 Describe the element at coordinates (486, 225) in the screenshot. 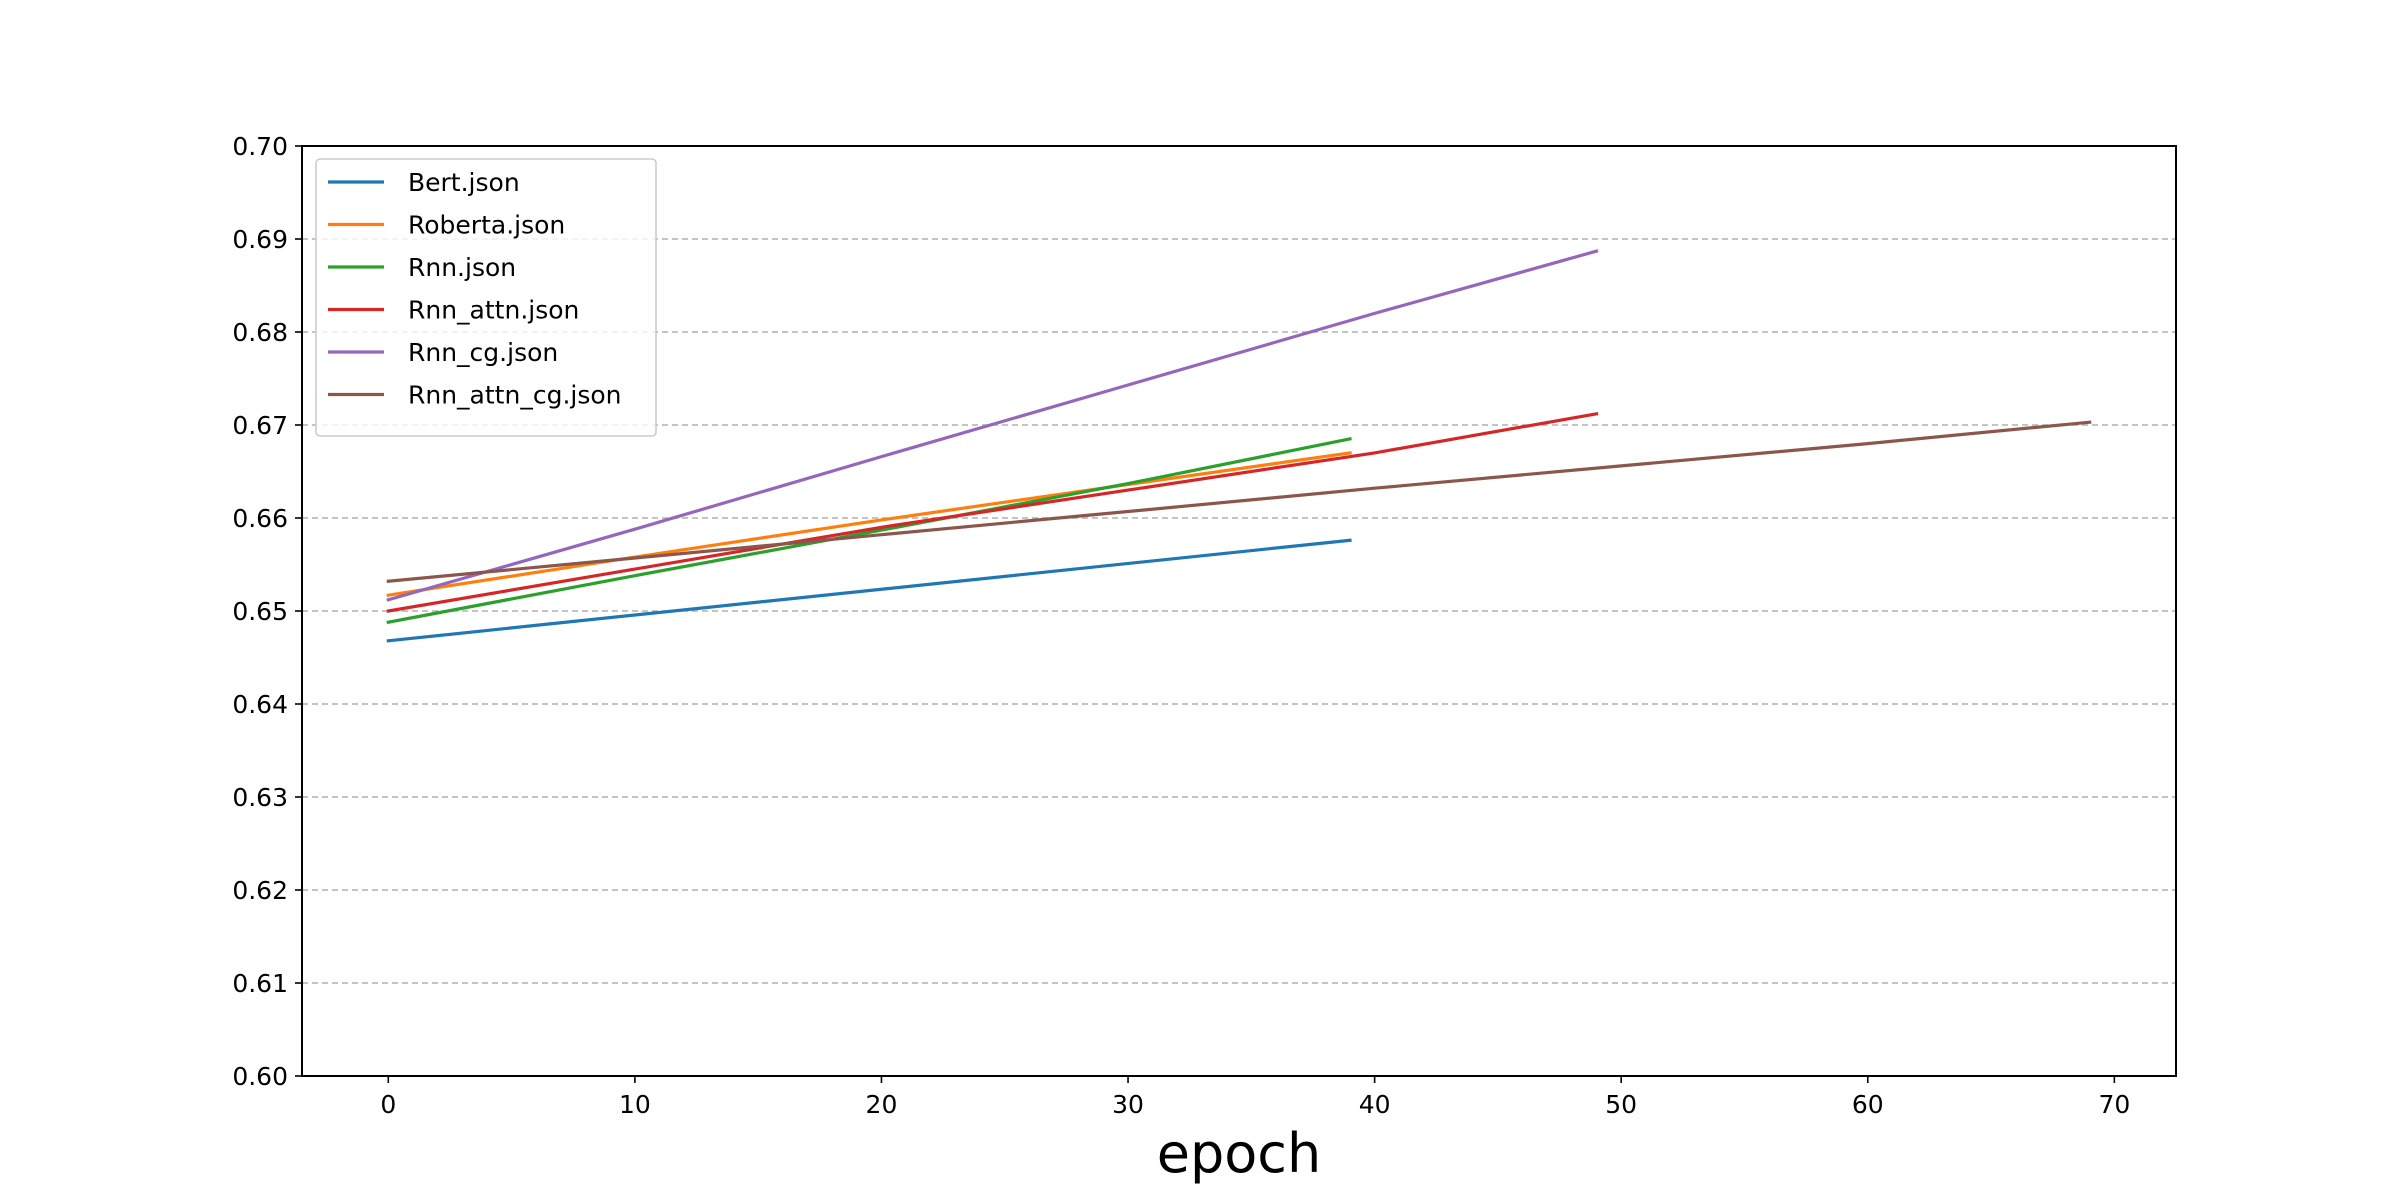

I see `legend-label: Roberta.json` at that location.